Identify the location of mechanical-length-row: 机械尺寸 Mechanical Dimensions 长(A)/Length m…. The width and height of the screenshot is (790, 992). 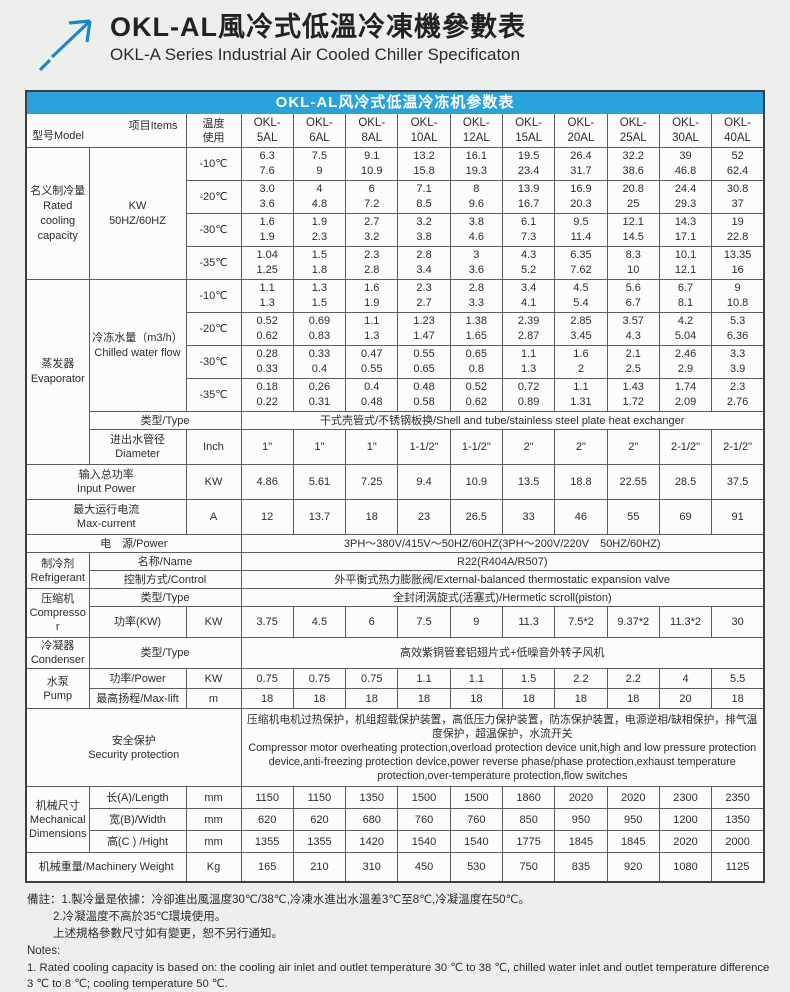
(395, 819).